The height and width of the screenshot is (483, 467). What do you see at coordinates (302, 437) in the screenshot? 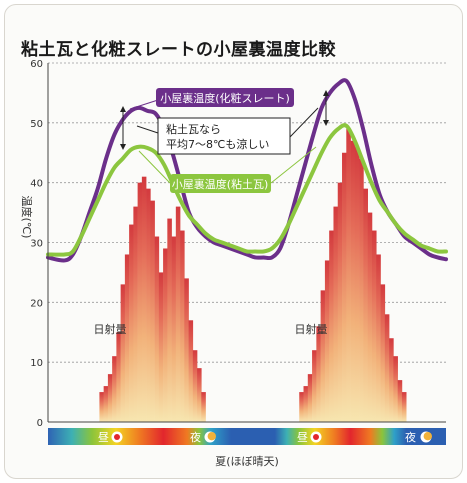
I see `band-label-day-2: 昼` at bounding box center [302, 437].